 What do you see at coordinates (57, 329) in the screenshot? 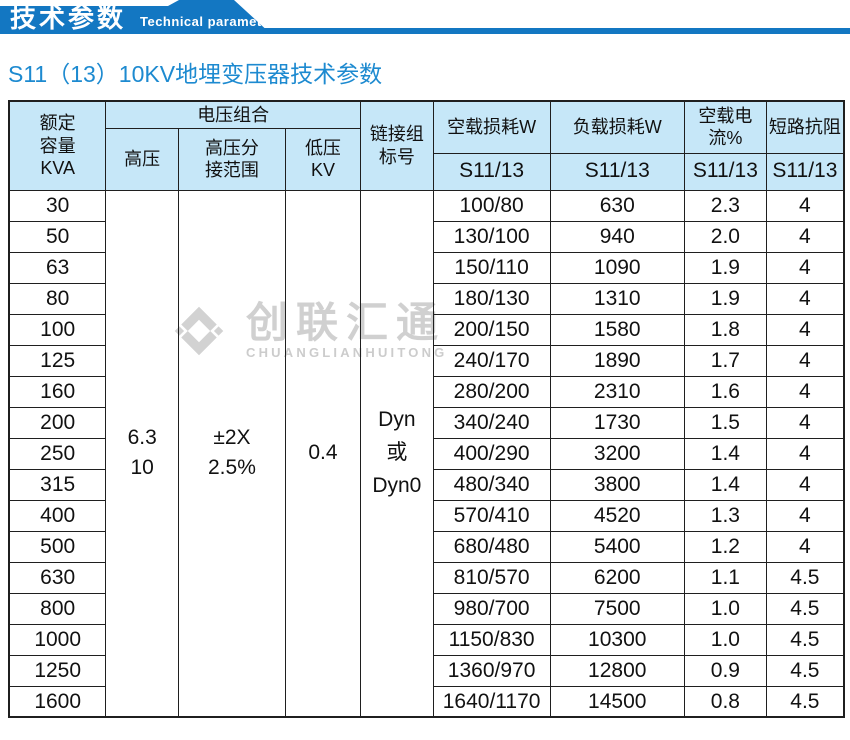
I see `cell-kva: 100` at bounding box center [57, 329].